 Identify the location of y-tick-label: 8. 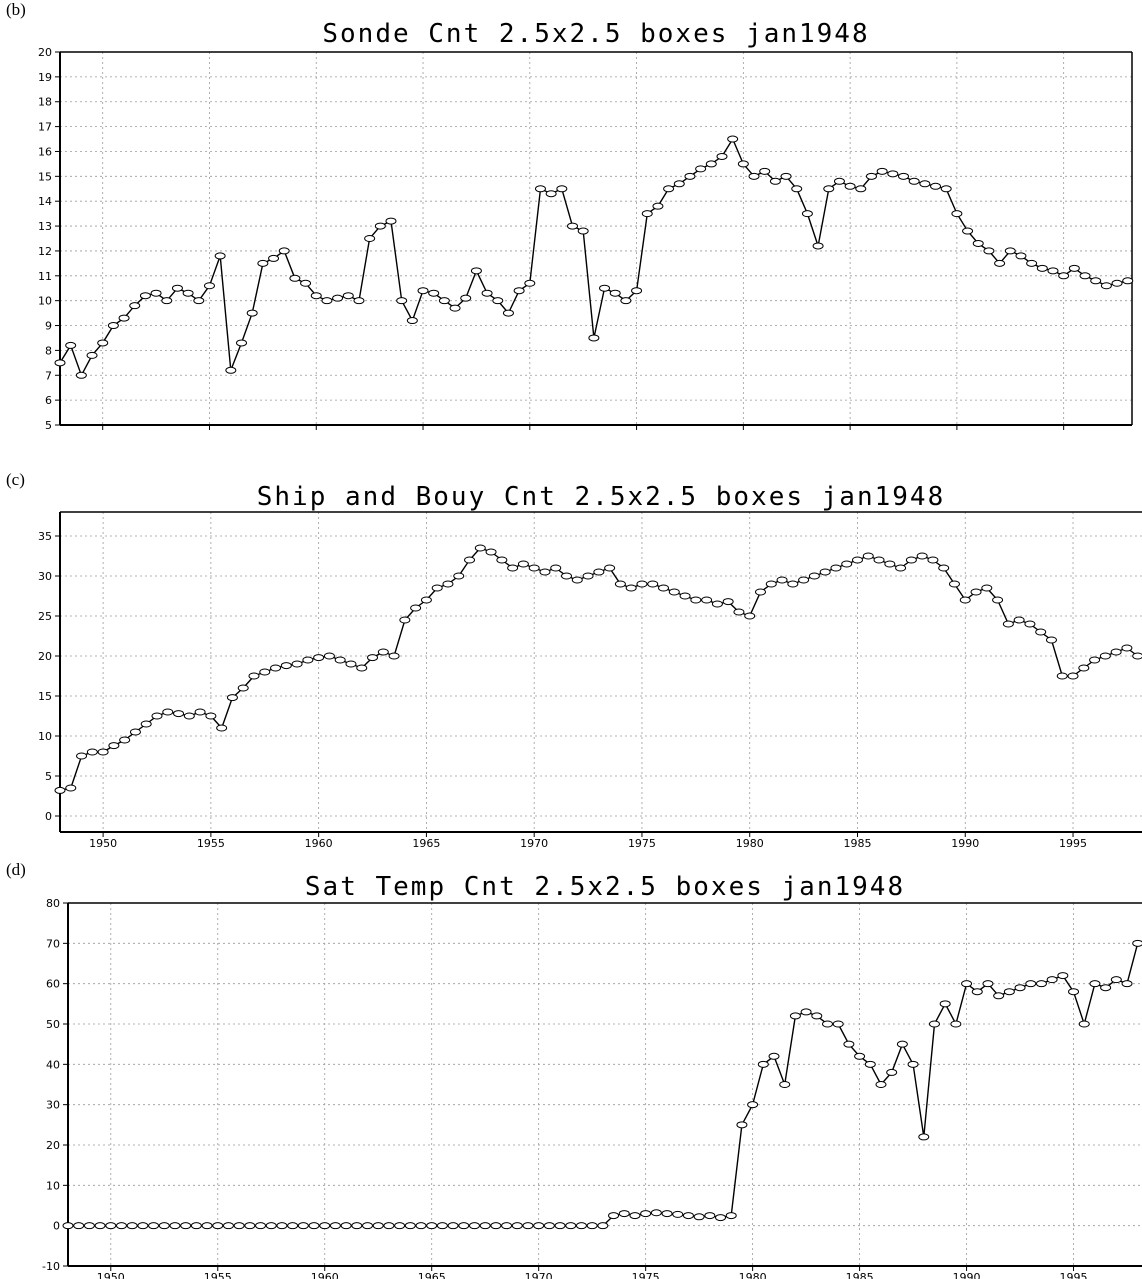
(48, 350).